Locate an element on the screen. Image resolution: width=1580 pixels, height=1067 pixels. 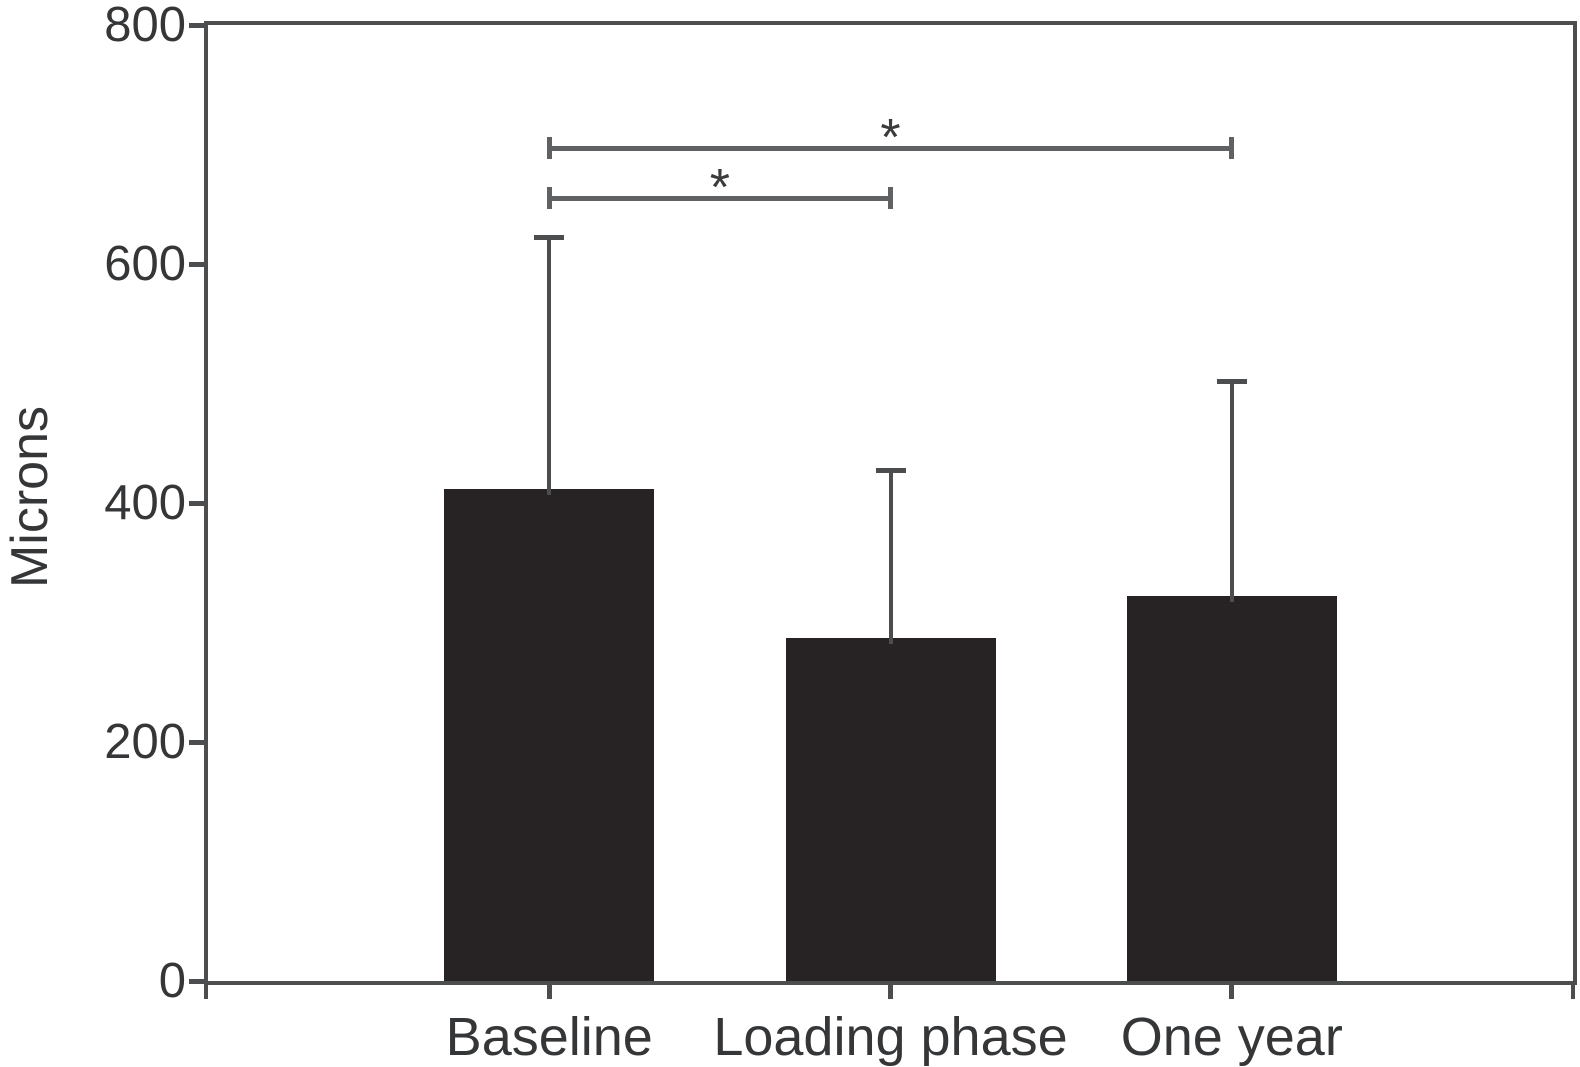
axis-corner-stub-right is located at coordinates (1573, 992).